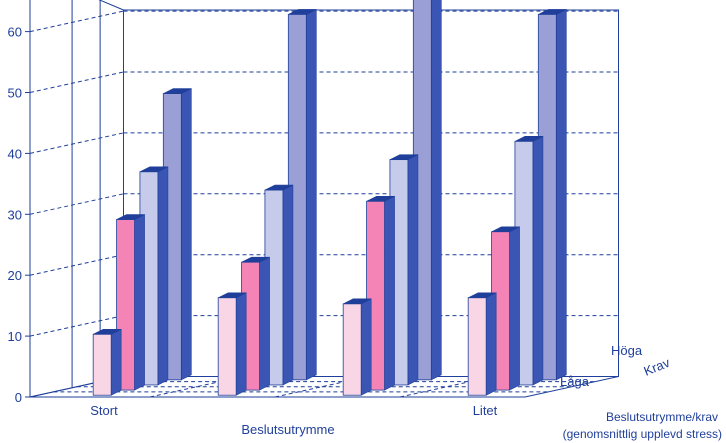 This screenshot has width=726, height=443. What do you see at coordinates (642, 434) in the screenshot?
I see `corner-label-line2: (genomsnittlig upplevd stress)` at bounding box center [642, 434].